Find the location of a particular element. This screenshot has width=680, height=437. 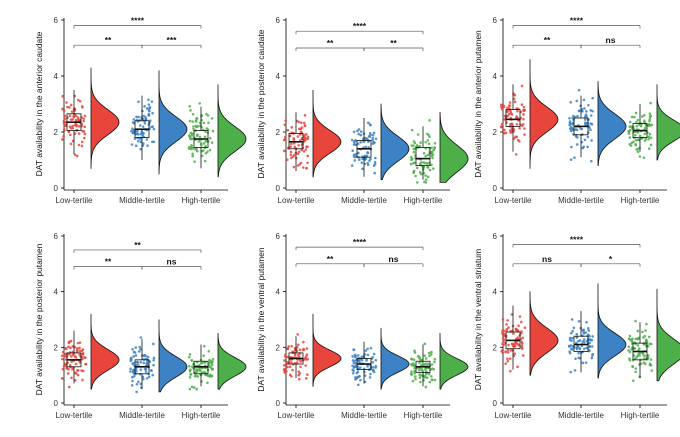

series-high-tertile is located at coordinates (439, 361).